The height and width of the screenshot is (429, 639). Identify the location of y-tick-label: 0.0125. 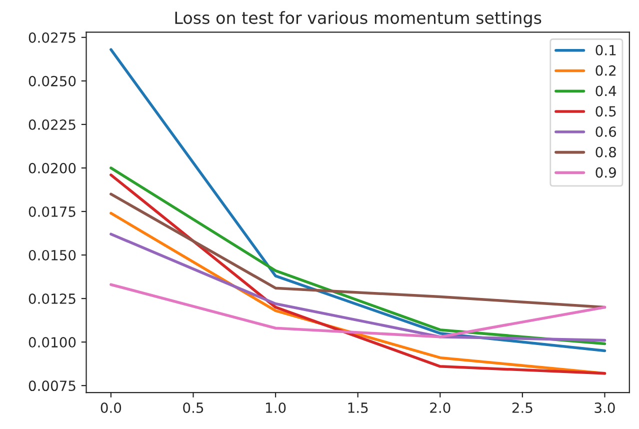
(52, 298).